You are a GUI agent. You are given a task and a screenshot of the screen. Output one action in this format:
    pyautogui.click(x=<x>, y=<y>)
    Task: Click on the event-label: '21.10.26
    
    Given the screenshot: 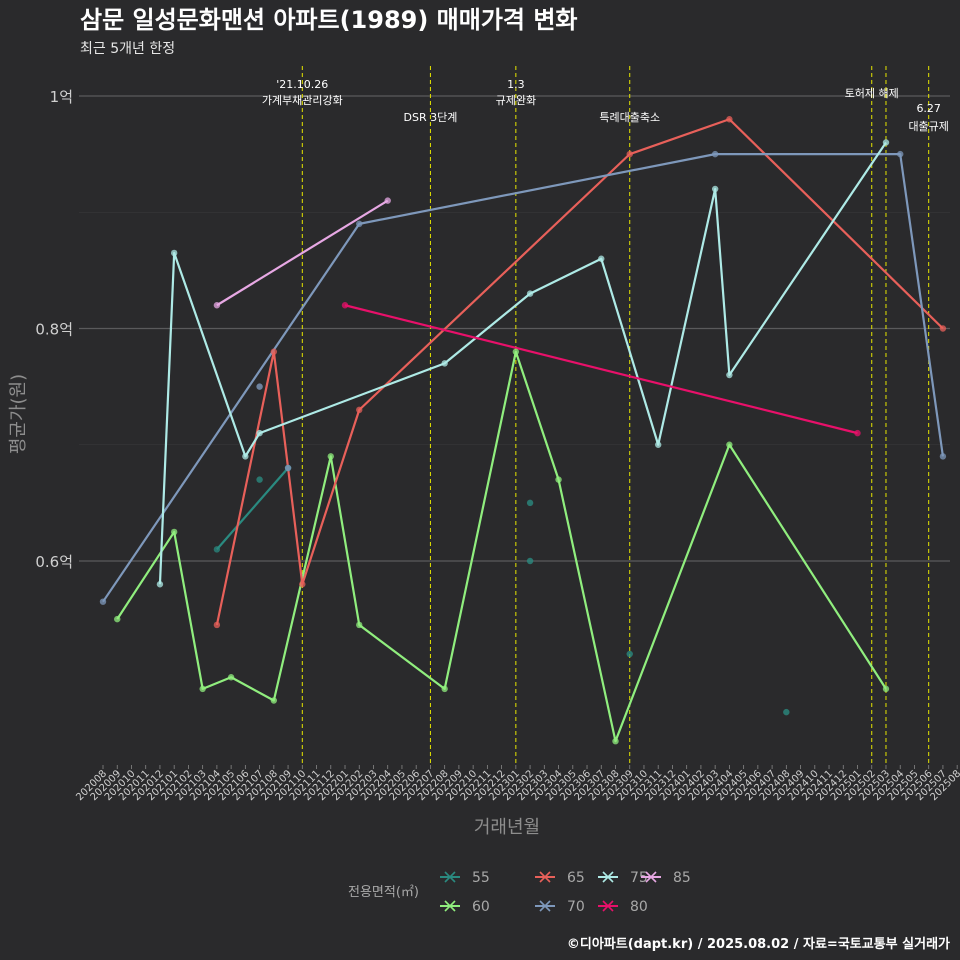 What is the action you would take?
    pyautogui.click(x=302, y=84)
    